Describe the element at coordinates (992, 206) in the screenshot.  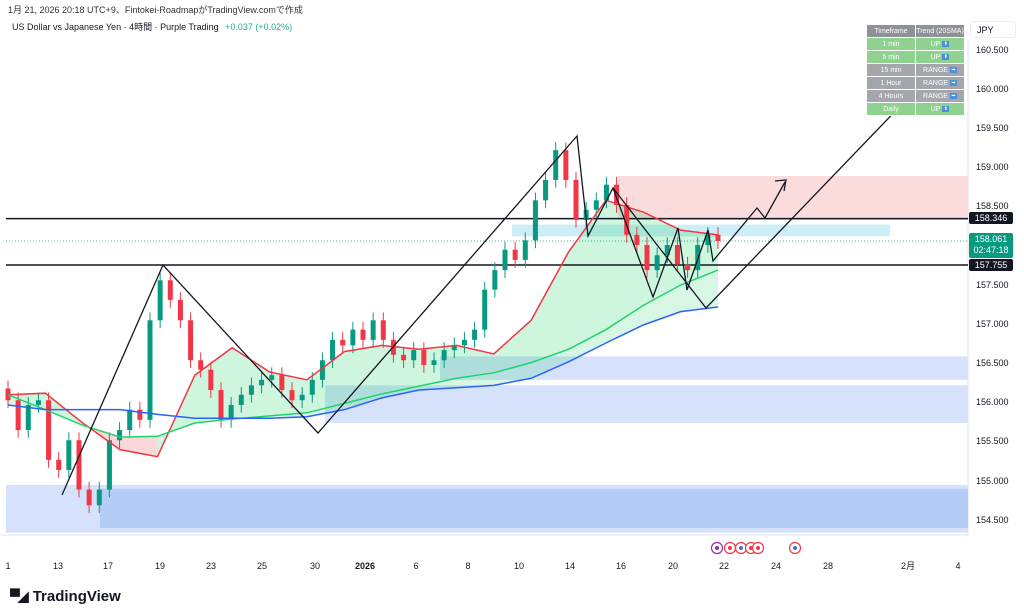
I see `y-tick-label: 158.500` at that location.